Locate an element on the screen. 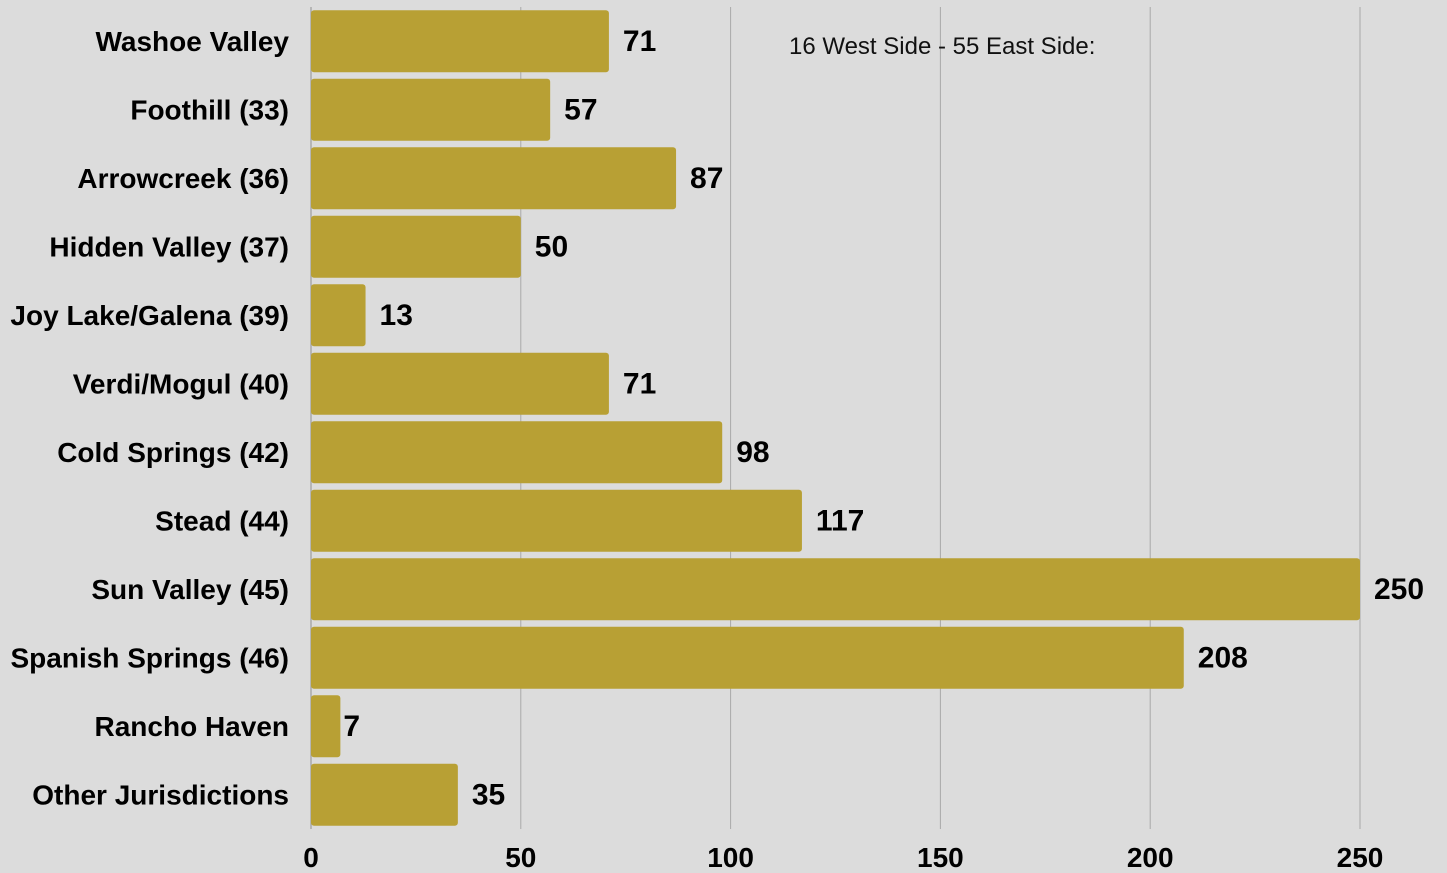 The height and width of the screenshot is (873, 1447). value-label: 57 is located at coordinates (580, 109).